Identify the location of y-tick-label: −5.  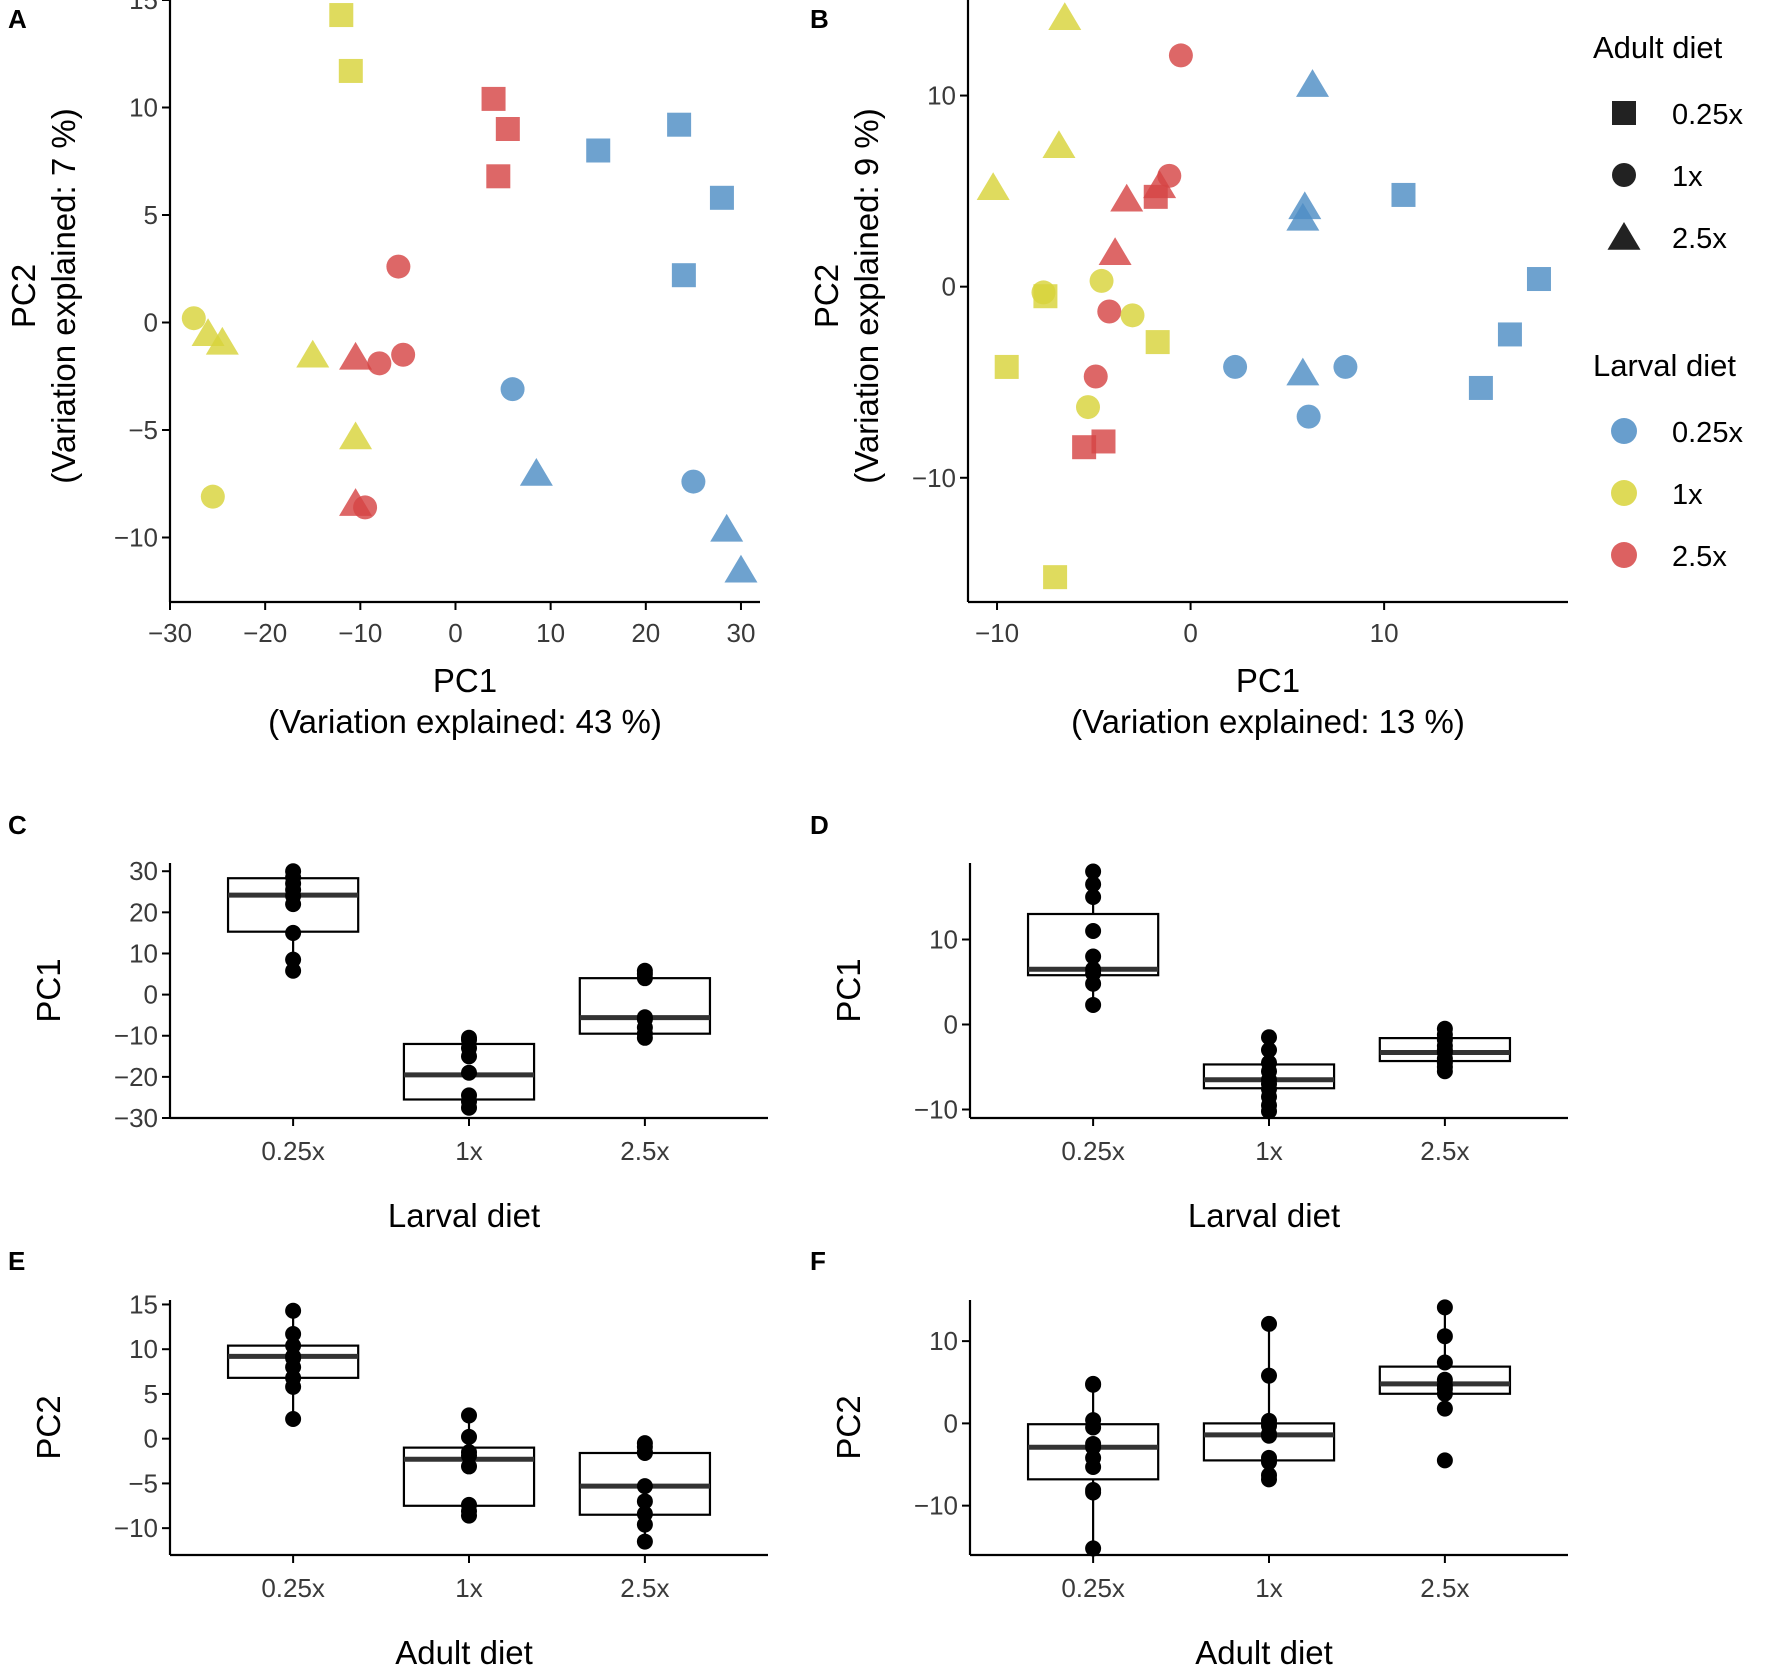
(143, 1483).